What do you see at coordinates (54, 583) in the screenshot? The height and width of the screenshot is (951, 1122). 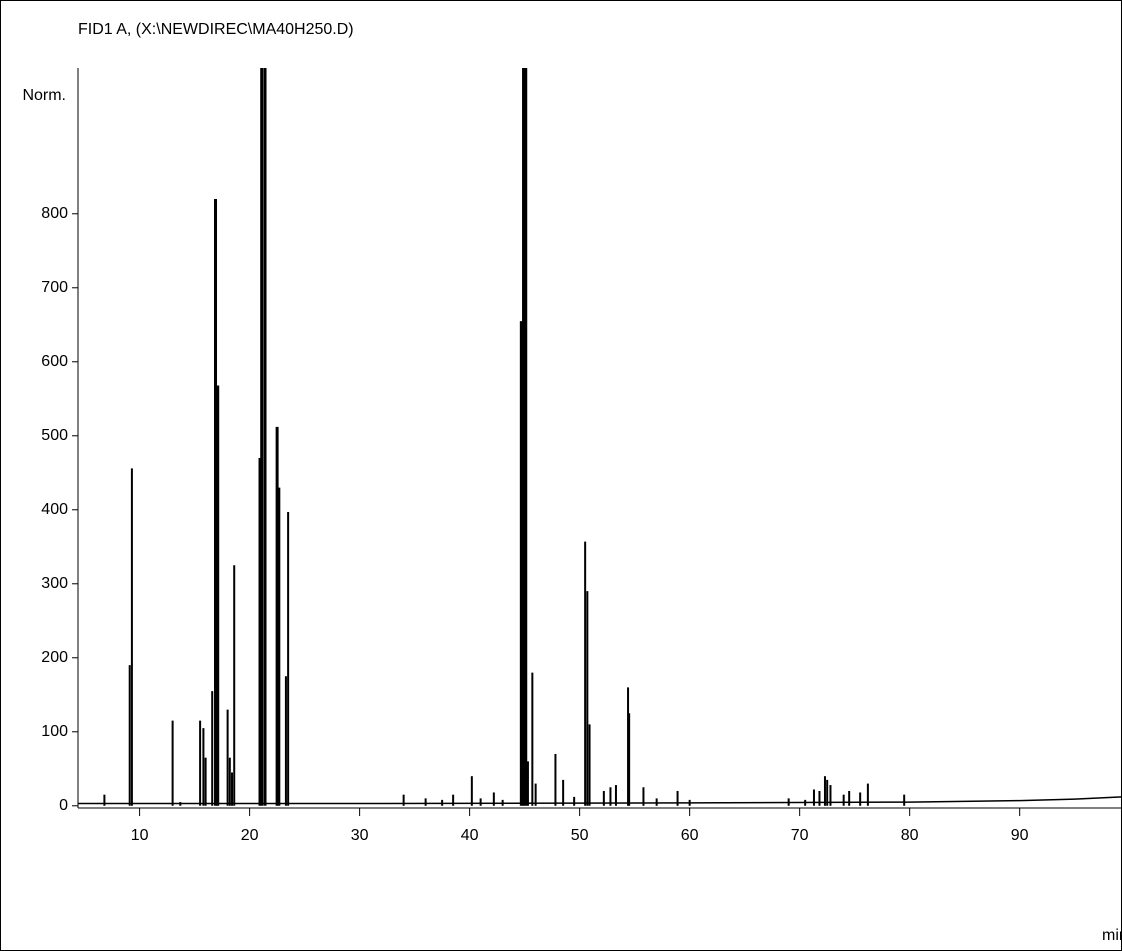 I see `y-tick-label: 300` at bounding box center [54, 583].